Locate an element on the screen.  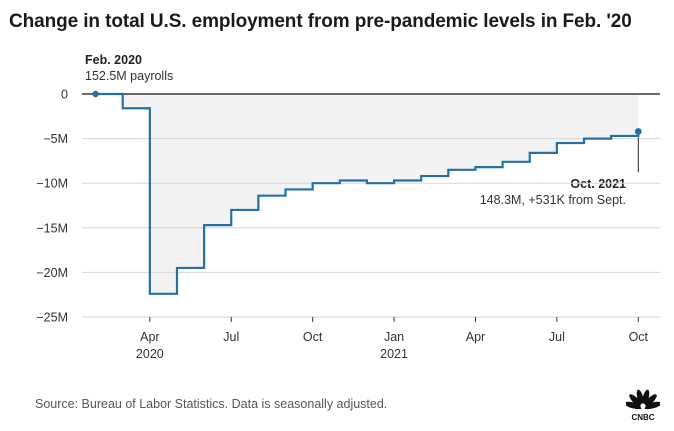
x-tick-year-label: 2021 is located at coordinates (394, 354).